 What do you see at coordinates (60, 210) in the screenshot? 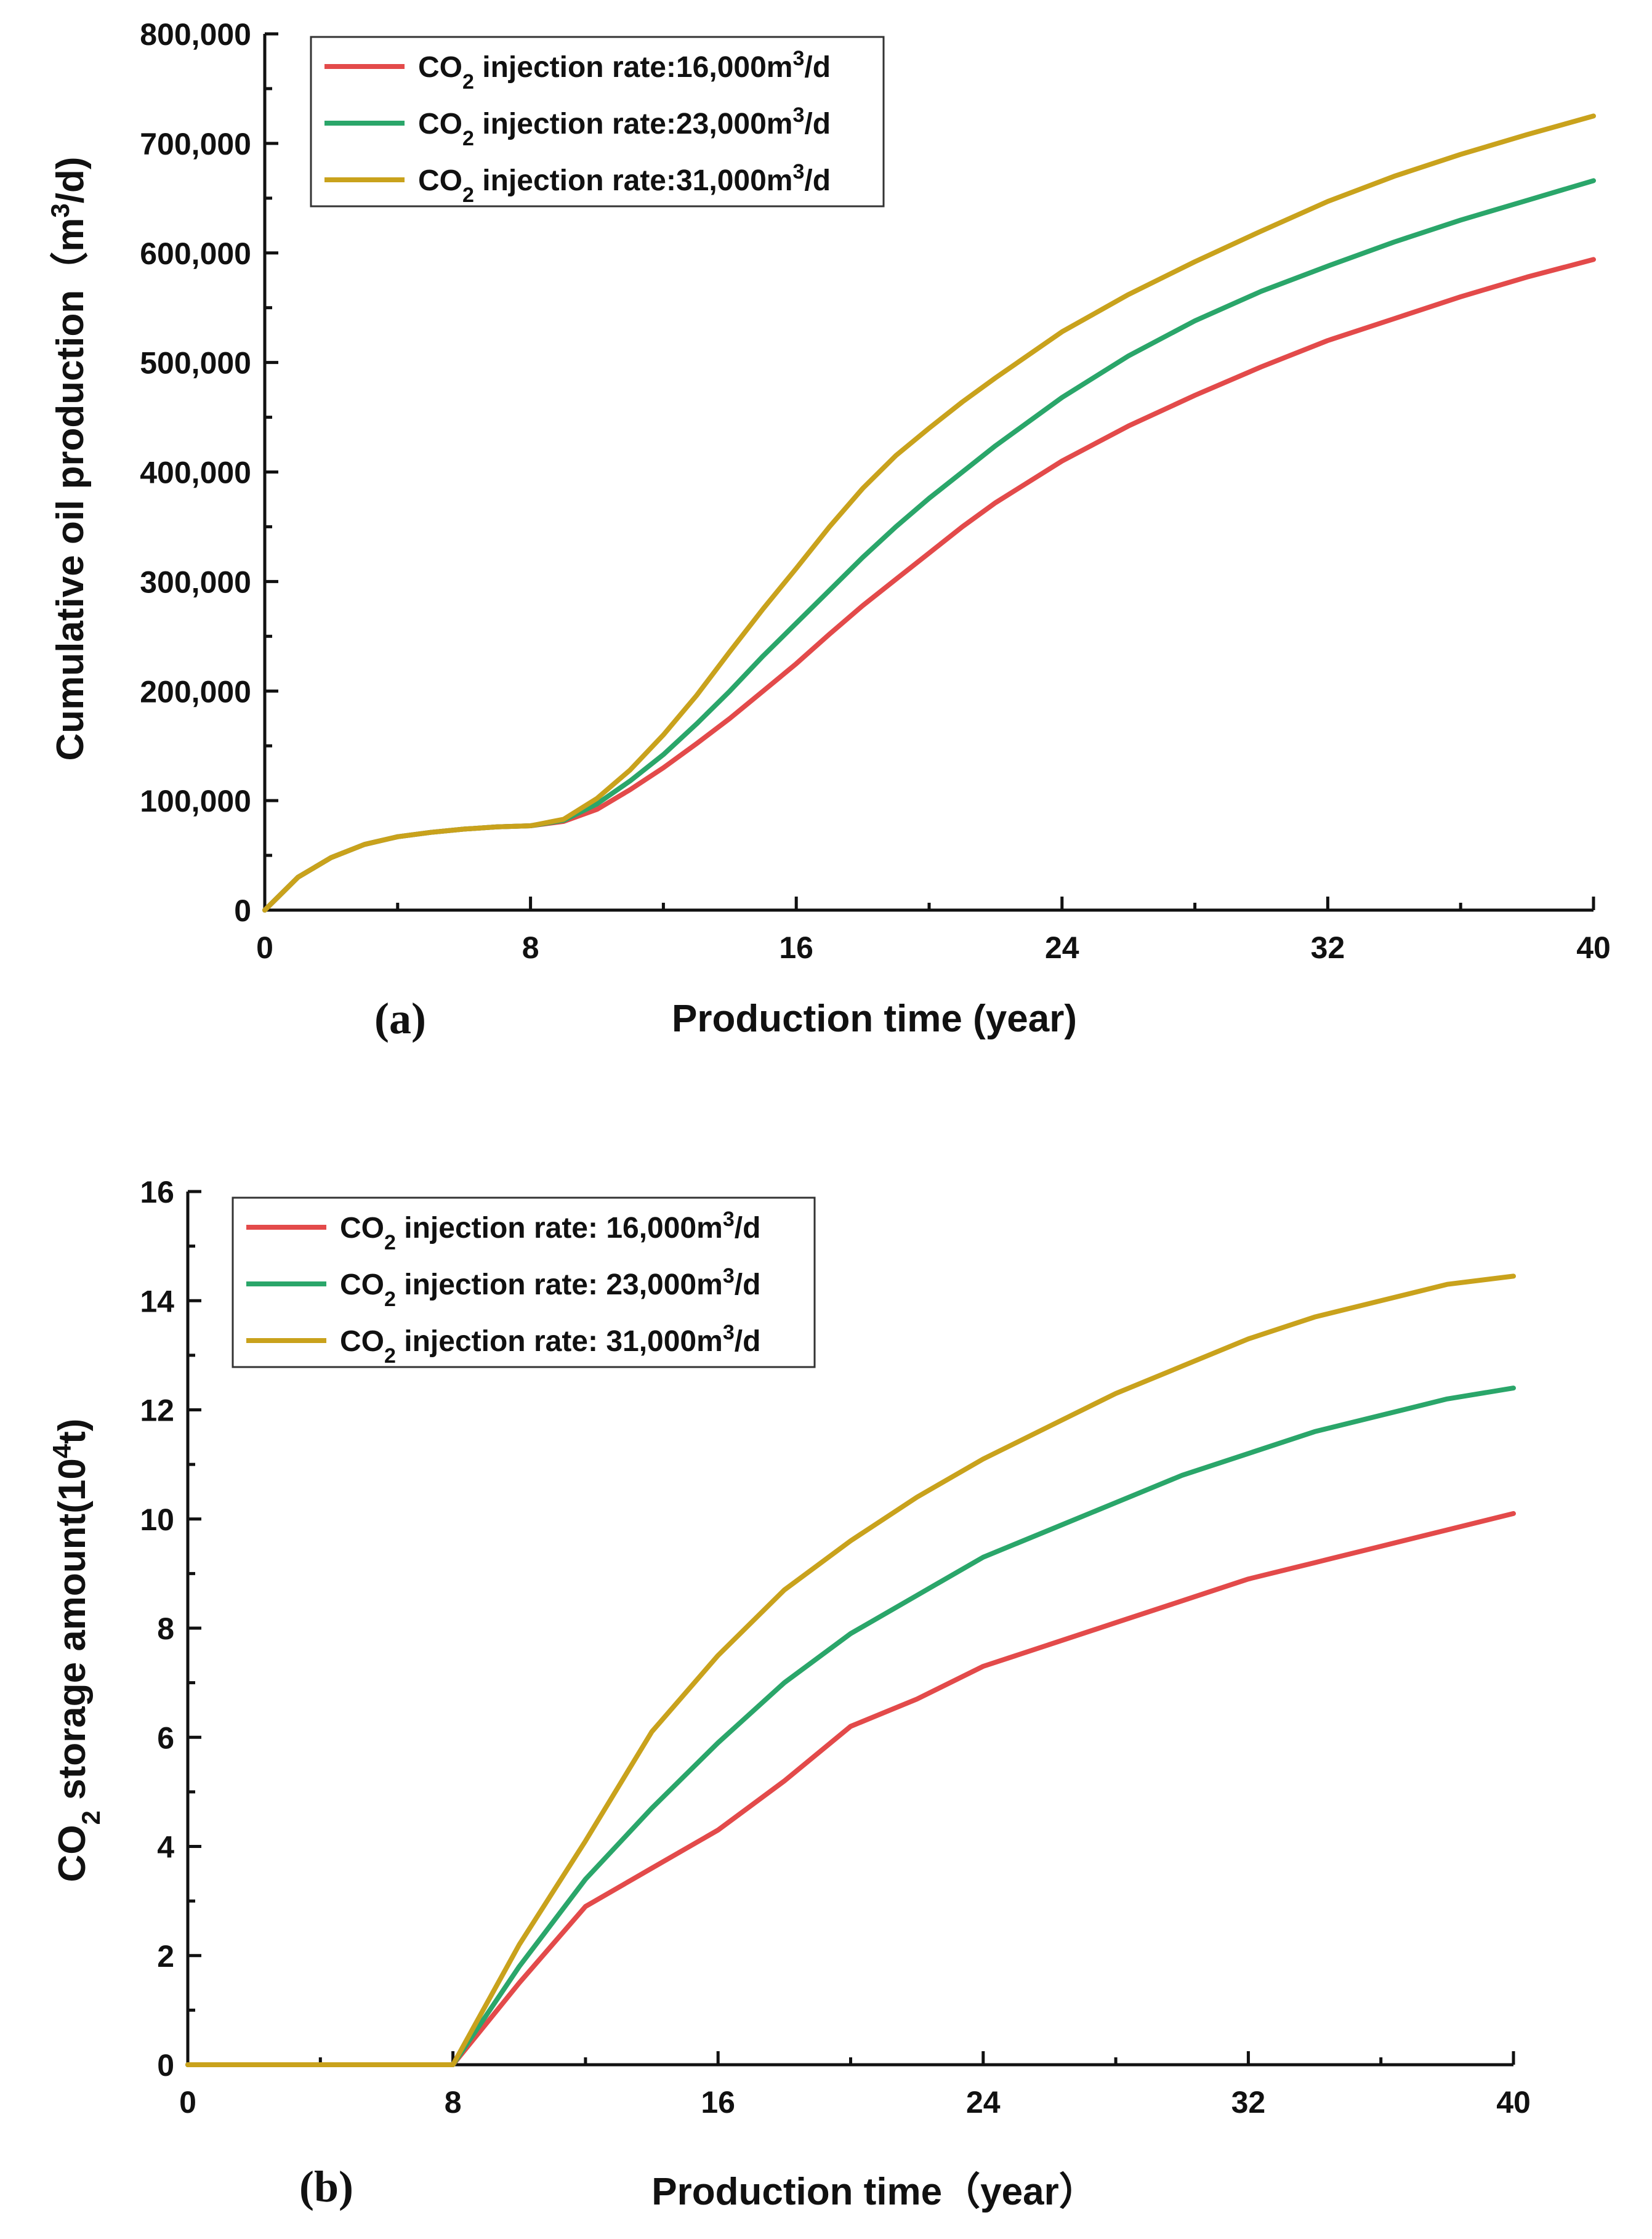
I see `panel-a-y-axis-title-unit-sup: 3` at bounding box center [60, 210].